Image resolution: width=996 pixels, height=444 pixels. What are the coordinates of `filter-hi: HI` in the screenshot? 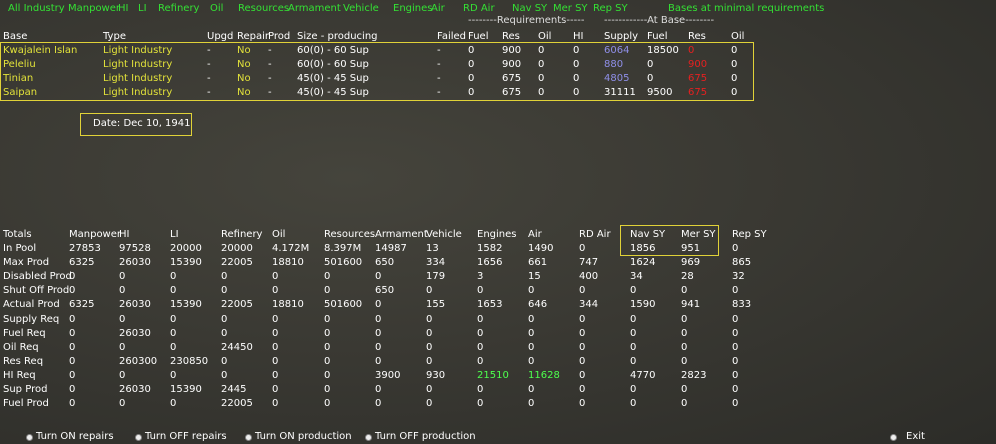 It's located at (123, 8).